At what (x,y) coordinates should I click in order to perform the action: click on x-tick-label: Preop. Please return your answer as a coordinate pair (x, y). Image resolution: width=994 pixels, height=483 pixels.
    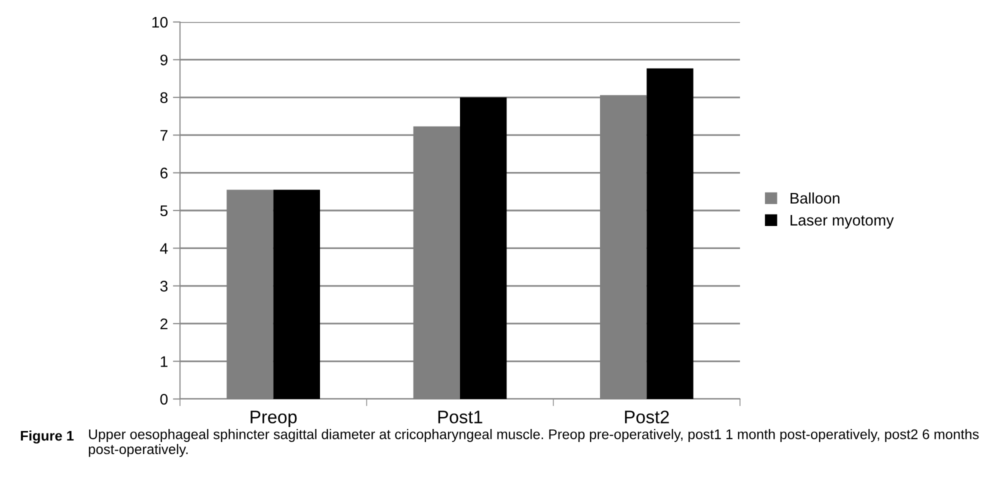
    Looking at the image, I should click on (273, 418).